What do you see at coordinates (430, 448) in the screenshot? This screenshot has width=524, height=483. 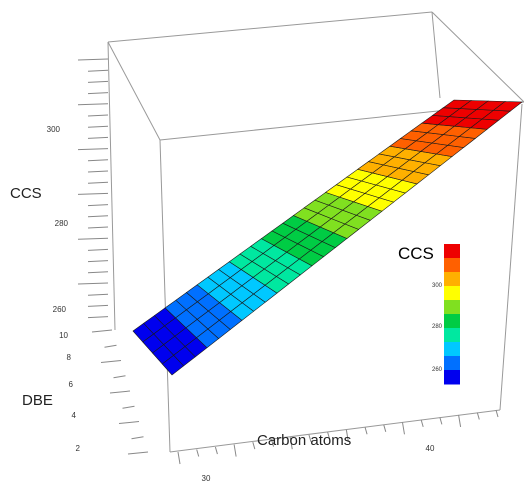 I see `x-tick-label: 40` at bounding box center [430, 448].